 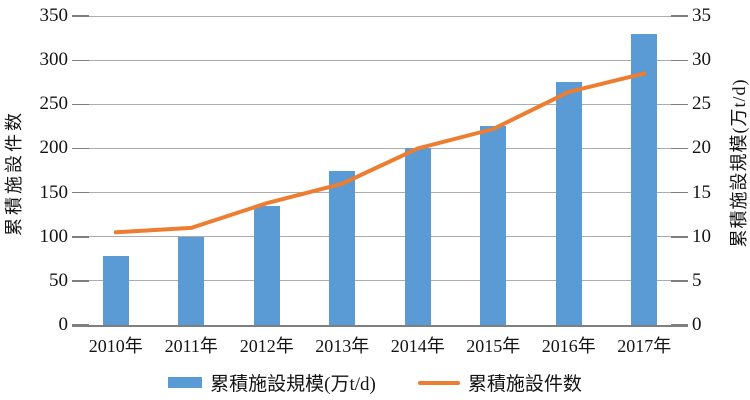 I want to click on legend: 累積施設規模(万t/d) 累積施設件数, so click(x=375, y=382).